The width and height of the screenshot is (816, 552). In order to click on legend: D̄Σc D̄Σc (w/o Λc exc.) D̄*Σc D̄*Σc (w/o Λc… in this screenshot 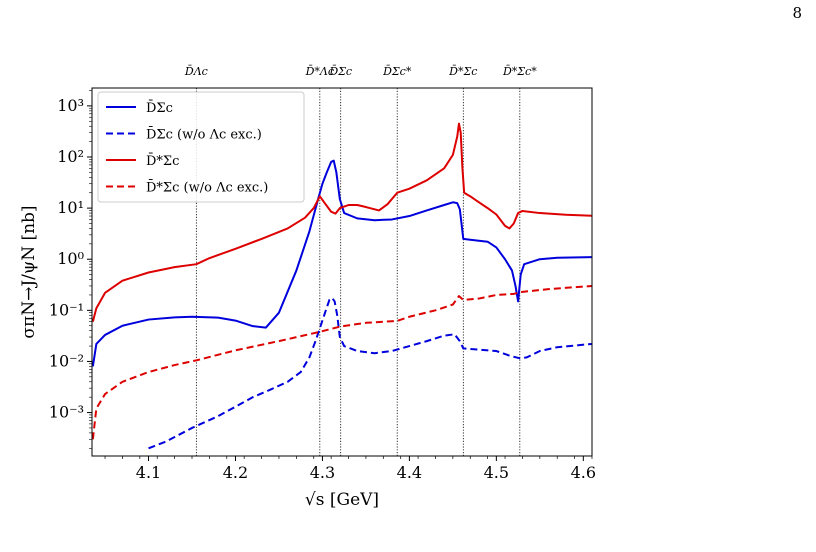, I will do `click(201, 147)`.